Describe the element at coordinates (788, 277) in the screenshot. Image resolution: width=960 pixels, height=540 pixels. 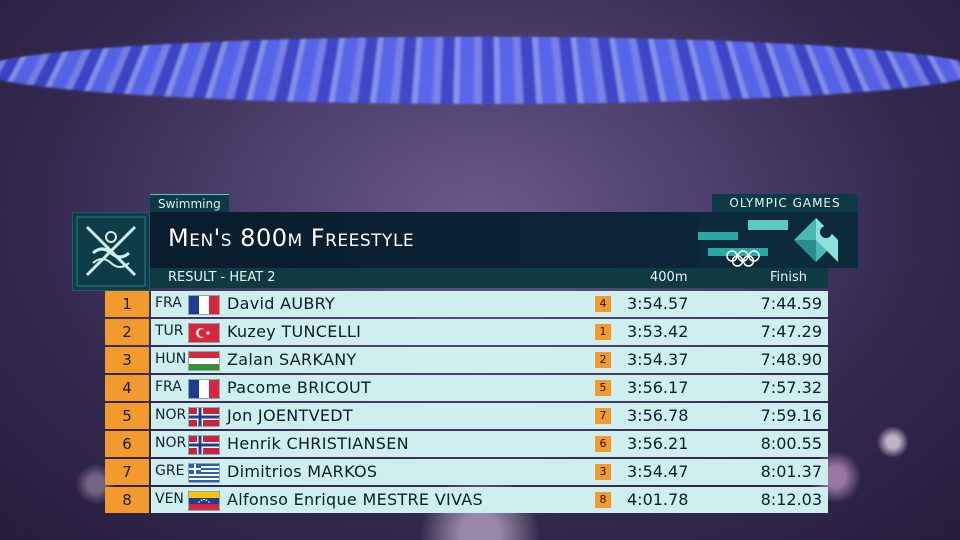
I see `finish-column-header: Finish` at that location.